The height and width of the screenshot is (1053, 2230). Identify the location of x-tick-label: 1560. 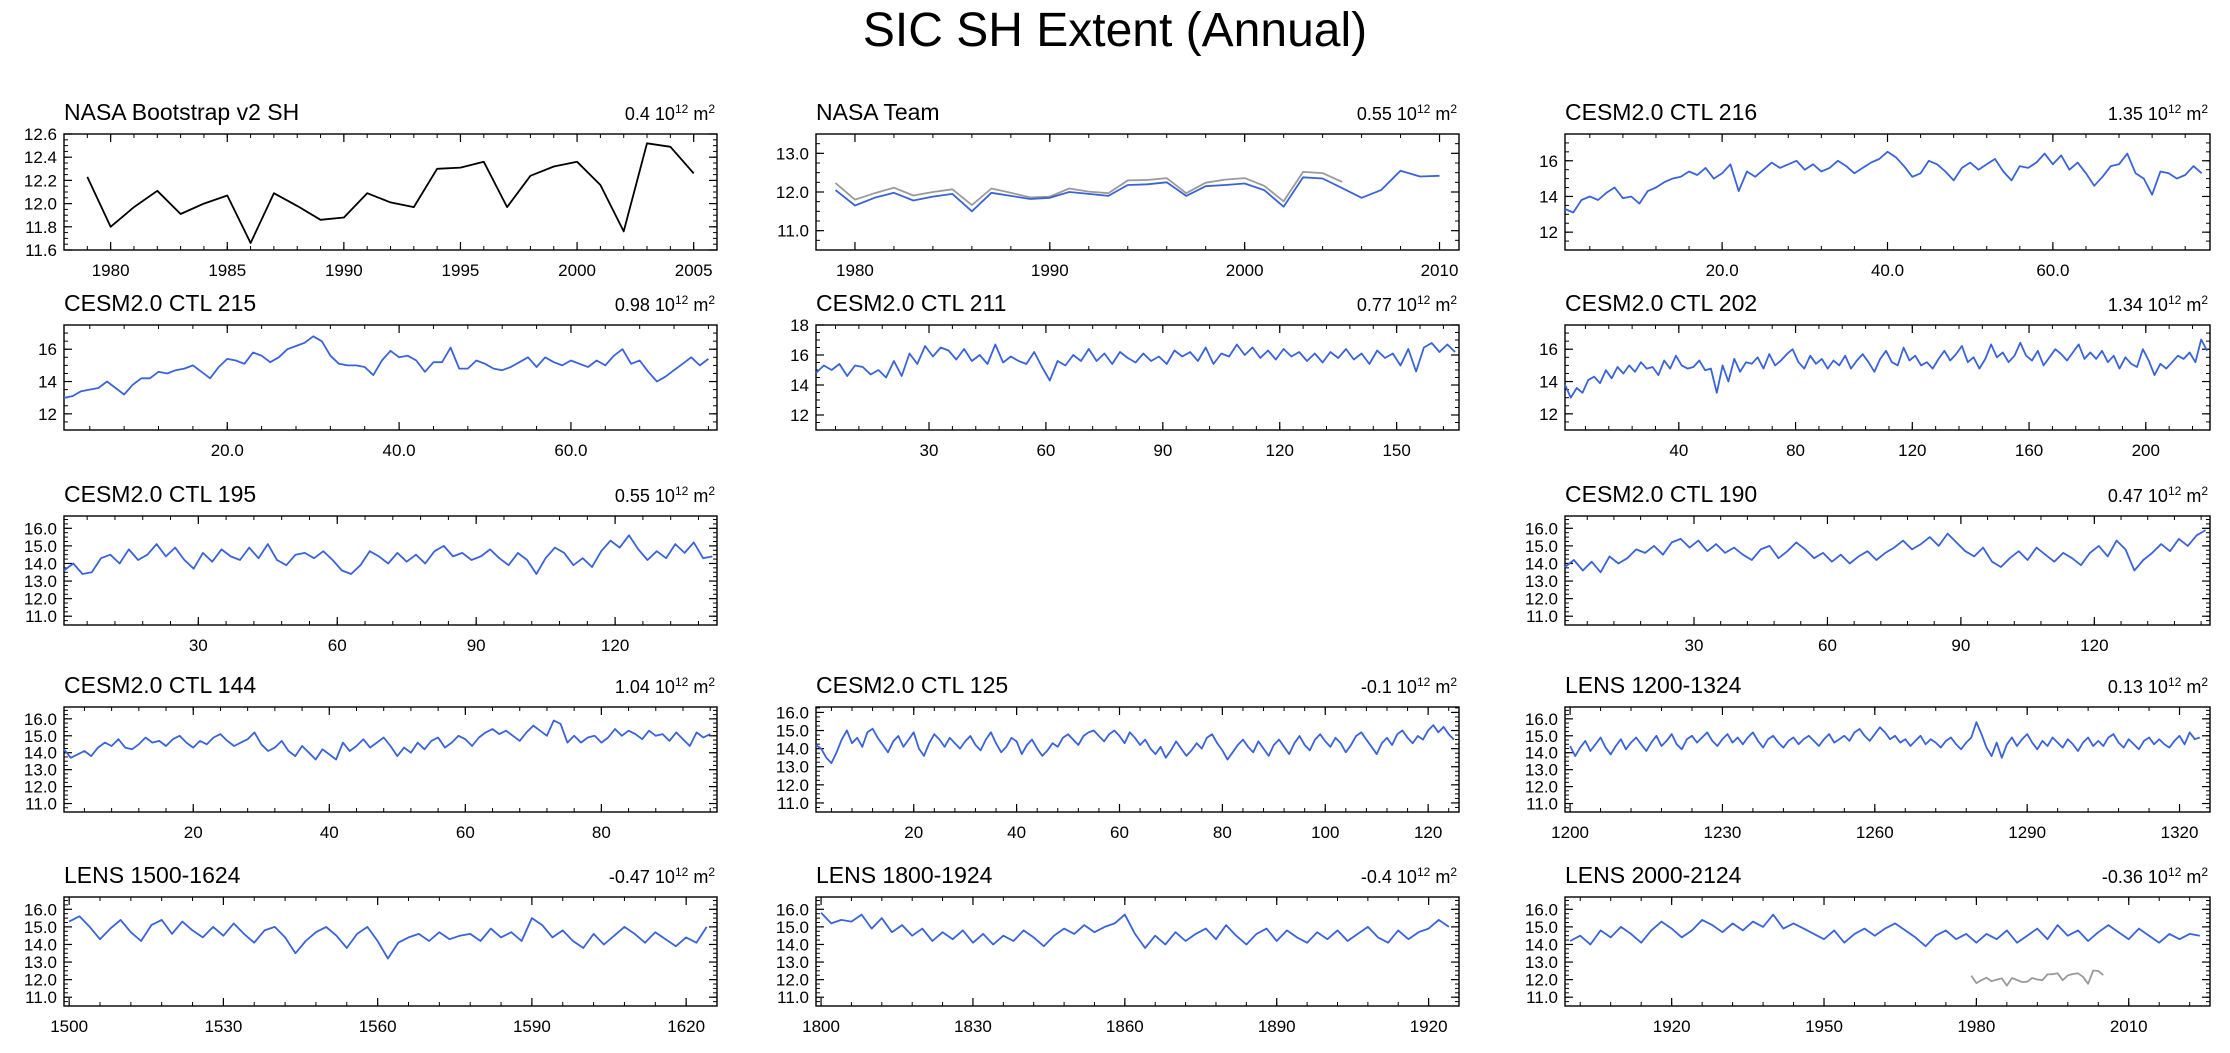
(378, 1026).